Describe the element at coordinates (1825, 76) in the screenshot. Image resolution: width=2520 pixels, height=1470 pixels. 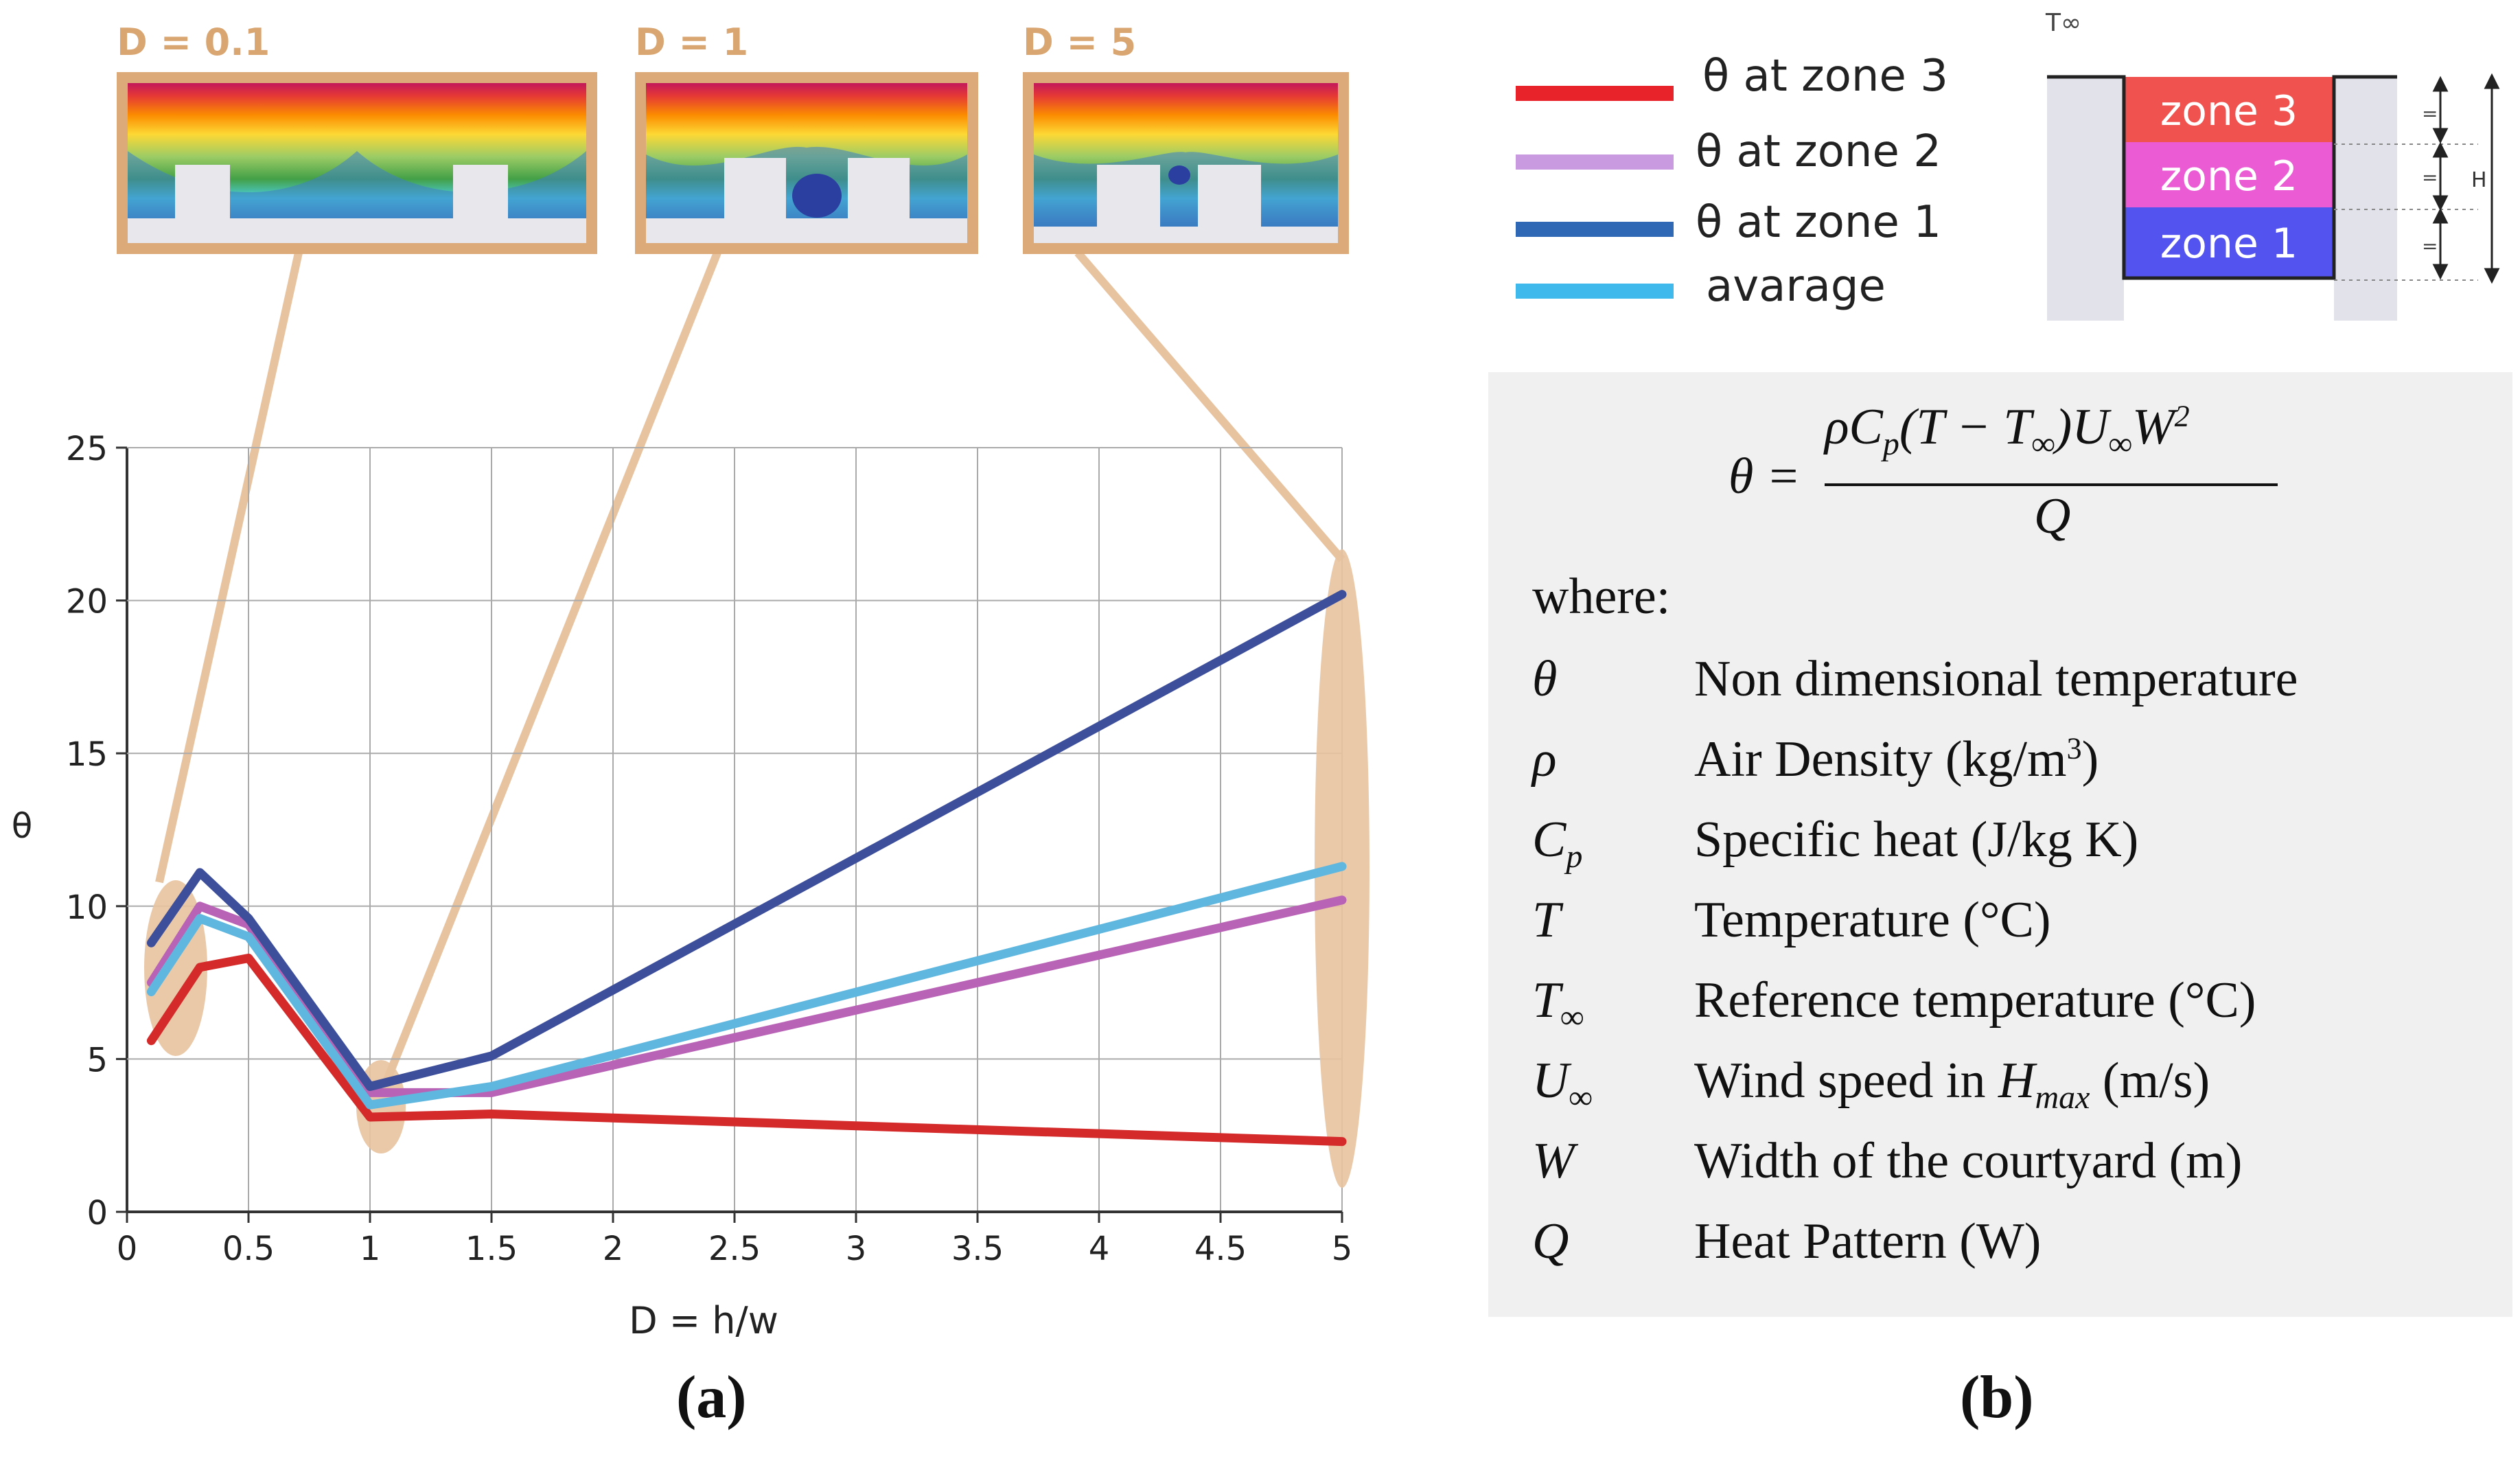
I see `legend-label-zone3: θ at zone 3` at that location.